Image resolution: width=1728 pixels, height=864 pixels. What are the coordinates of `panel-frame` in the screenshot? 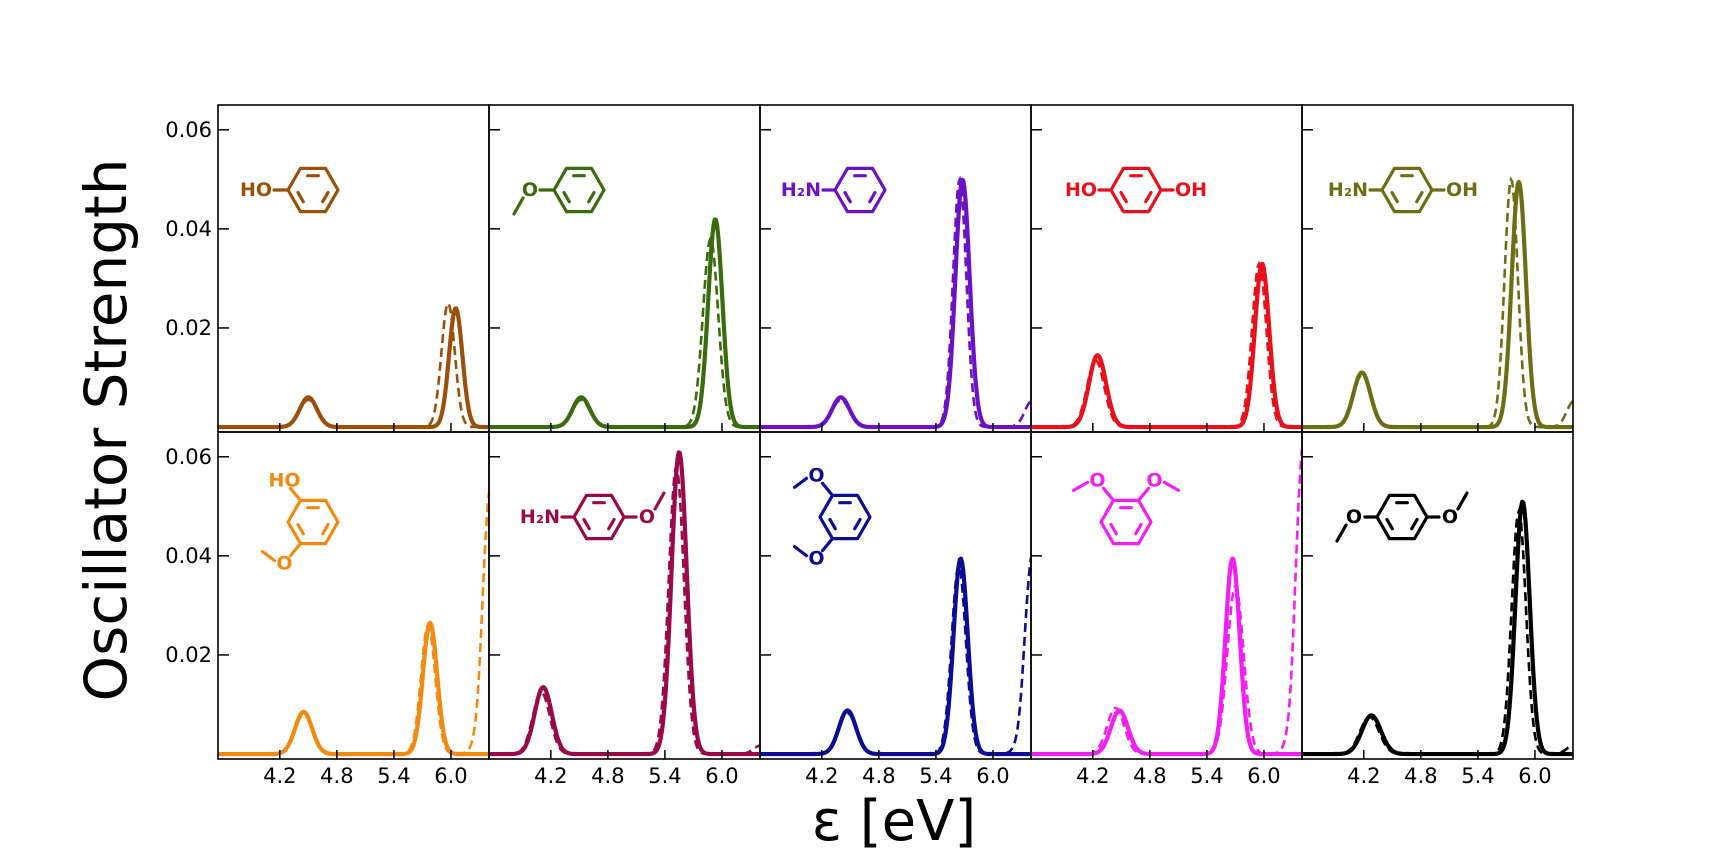 It's located at (1437, 595).